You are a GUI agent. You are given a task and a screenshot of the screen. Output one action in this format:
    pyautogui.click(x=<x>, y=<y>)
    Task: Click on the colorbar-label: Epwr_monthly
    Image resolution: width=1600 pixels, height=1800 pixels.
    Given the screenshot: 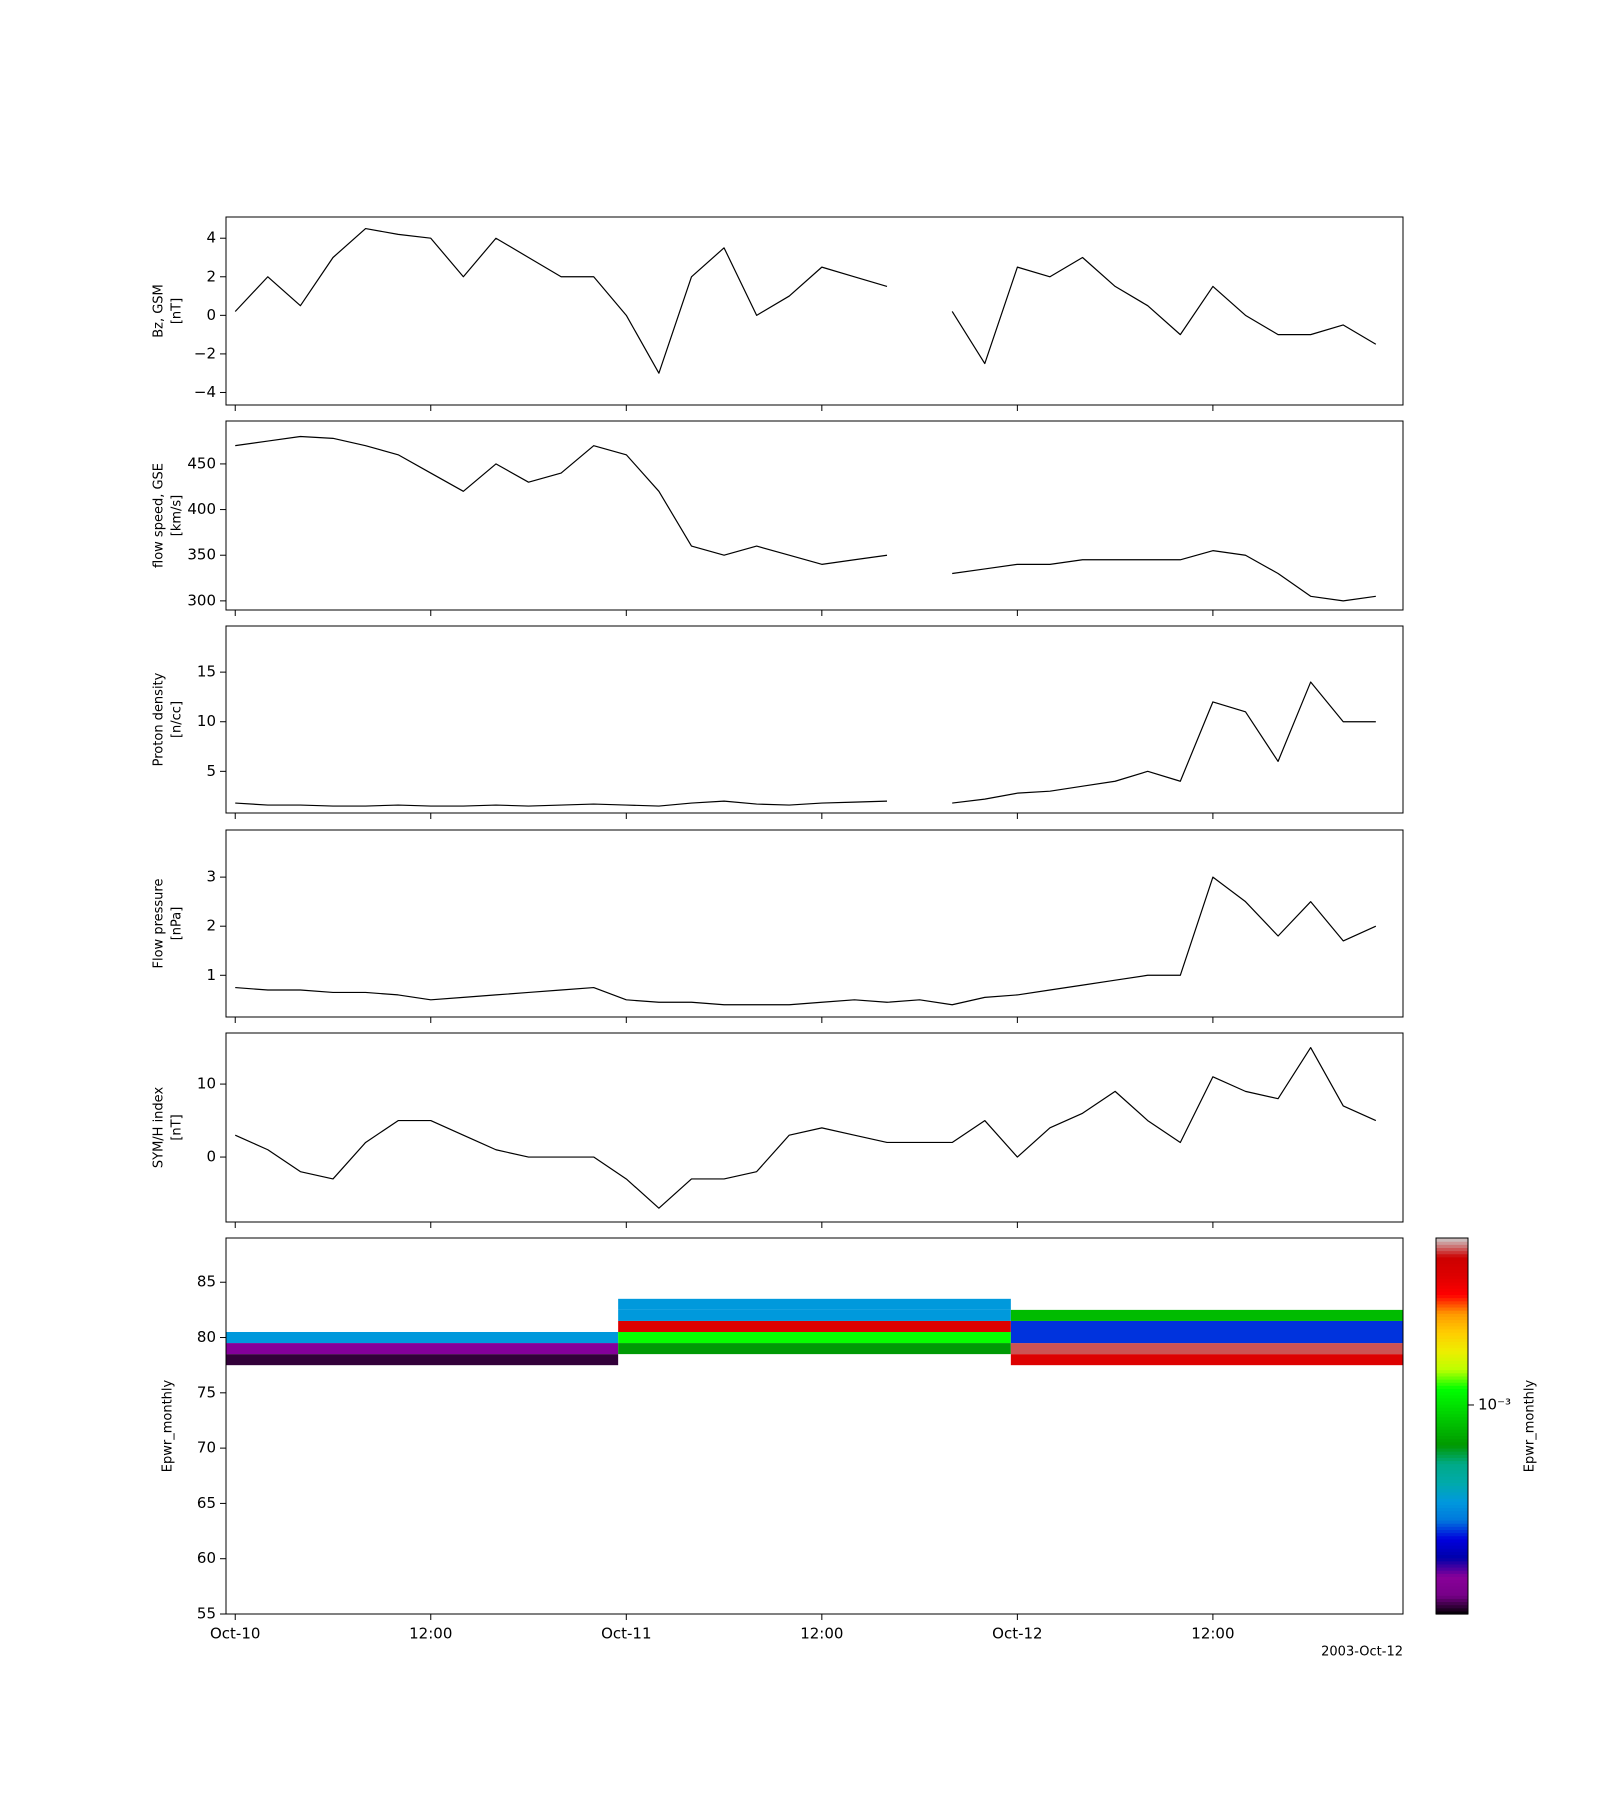 What is the action you would take?
    pyautogui.click(x=1530, y=1425)
    